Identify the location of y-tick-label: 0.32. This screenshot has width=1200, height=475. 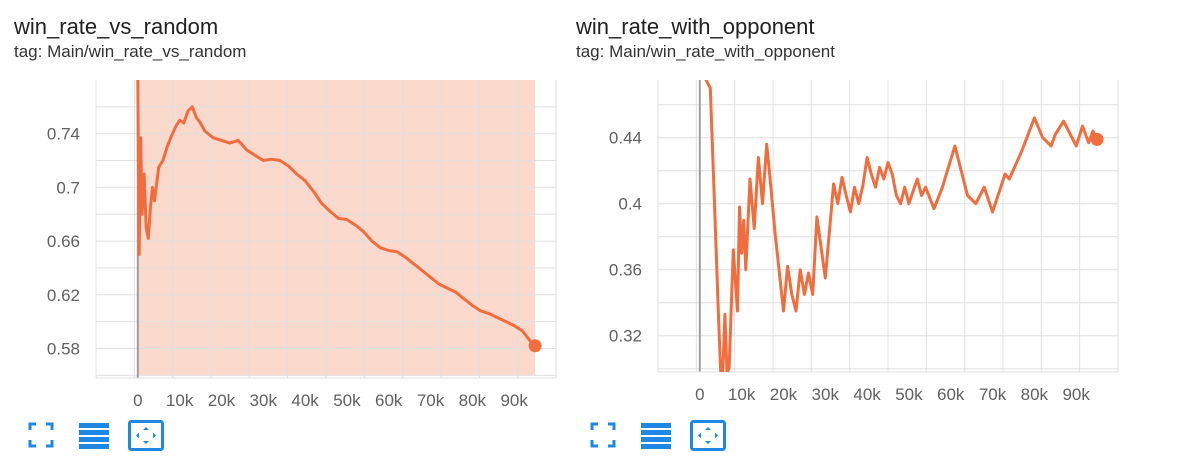
(625, 336).